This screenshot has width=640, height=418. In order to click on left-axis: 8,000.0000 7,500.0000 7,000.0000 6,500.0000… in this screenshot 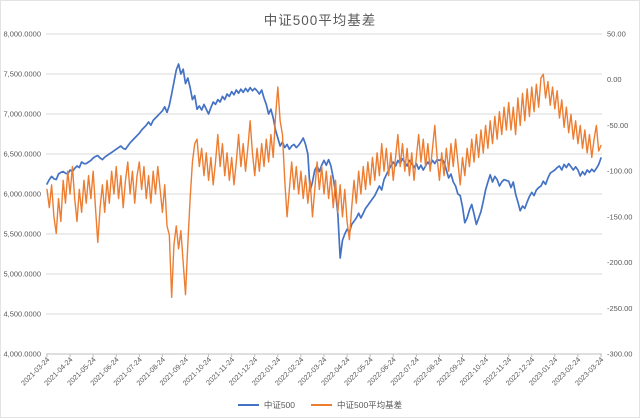, I will do `click(22, 194)`.